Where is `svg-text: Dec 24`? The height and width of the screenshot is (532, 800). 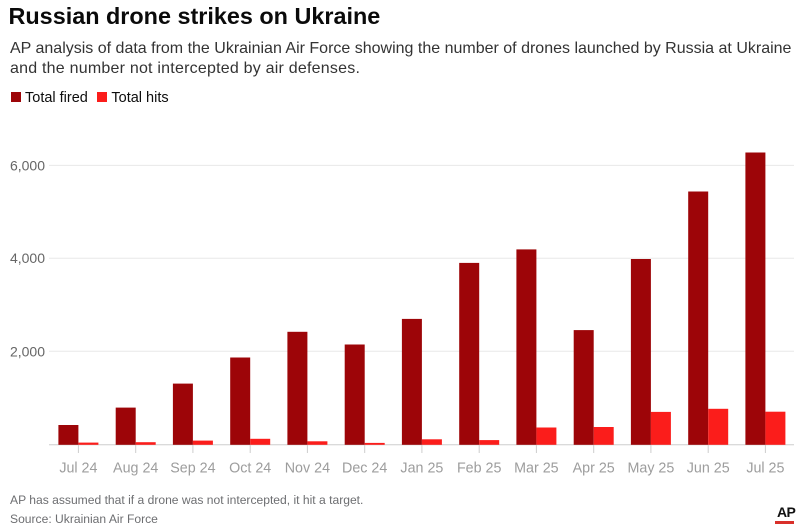
svg-text: Dec 24 is located at coordinates (364, 469).